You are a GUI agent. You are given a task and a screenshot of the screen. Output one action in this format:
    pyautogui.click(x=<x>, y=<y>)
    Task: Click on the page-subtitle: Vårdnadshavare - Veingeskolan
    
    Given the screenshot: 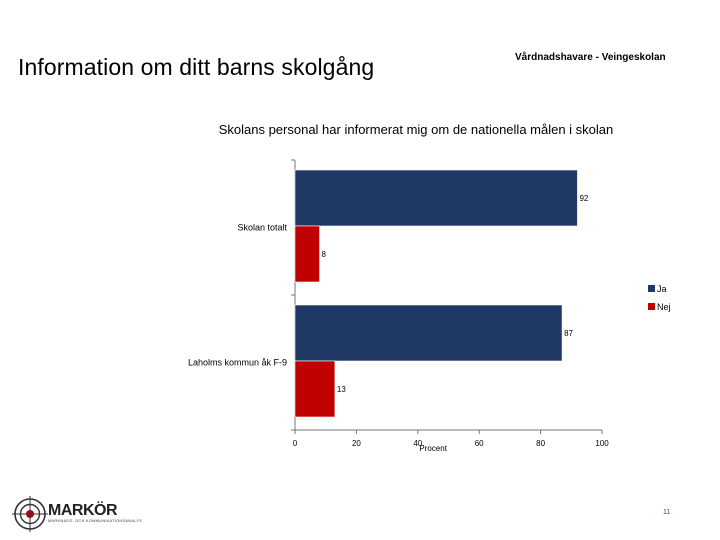 What is the action you would take?
    pyautogui.click(x=590, y=57)
    